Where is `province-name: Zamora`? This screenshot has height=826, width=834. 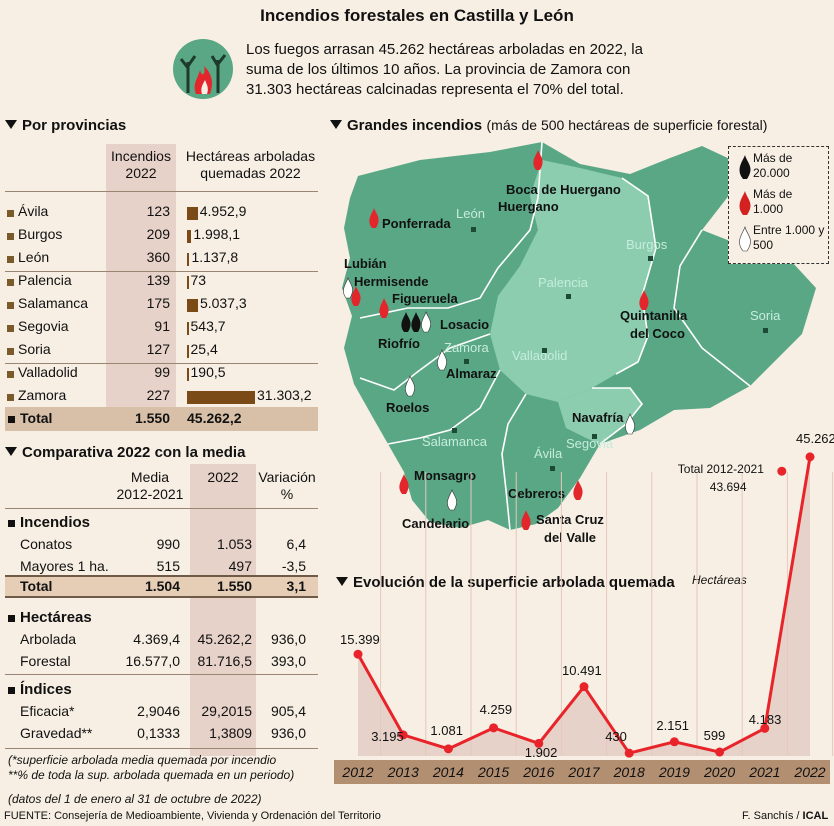 province-name: Zamora is located at coordinates (42, 395).